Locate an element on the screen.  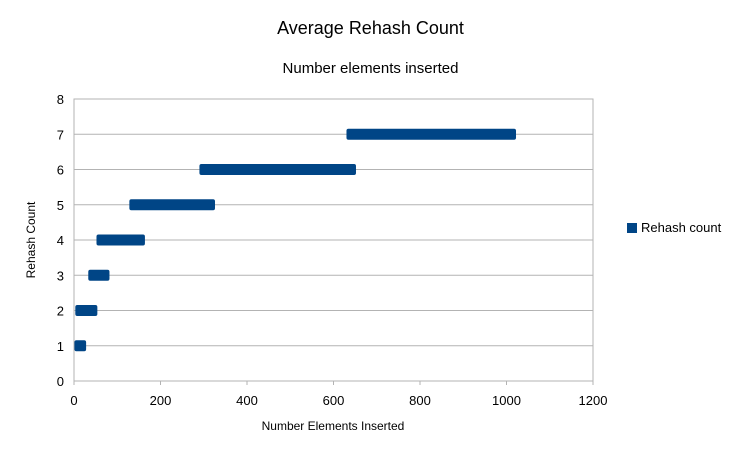
chart-subtitle: Number elements inserted is located at coordinates (370, 68).